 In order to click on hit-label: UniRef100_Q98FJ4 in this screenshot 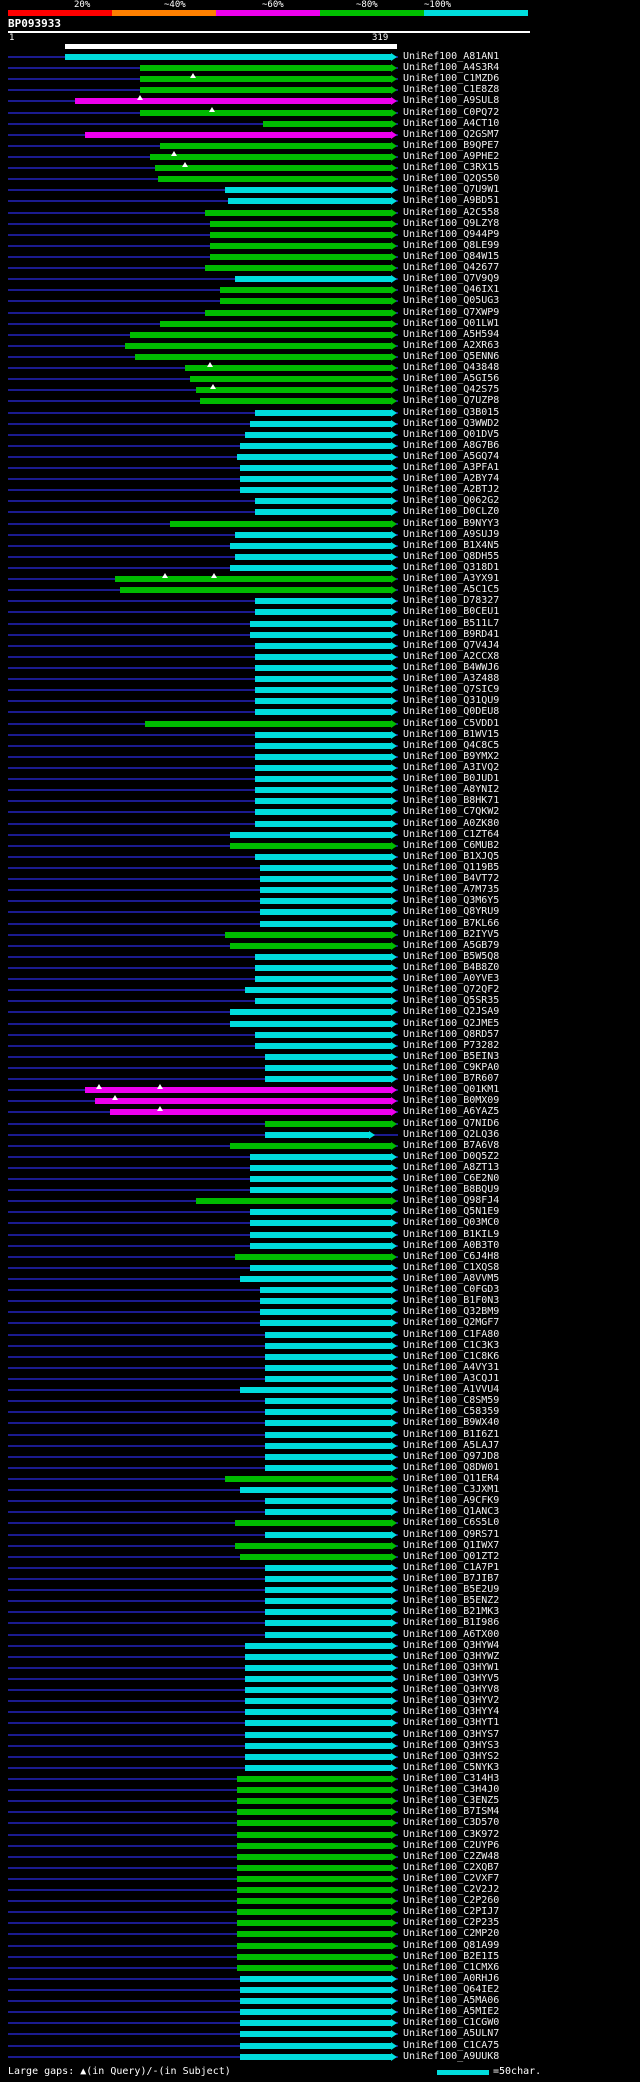, I will do `click(451, 1201)`.